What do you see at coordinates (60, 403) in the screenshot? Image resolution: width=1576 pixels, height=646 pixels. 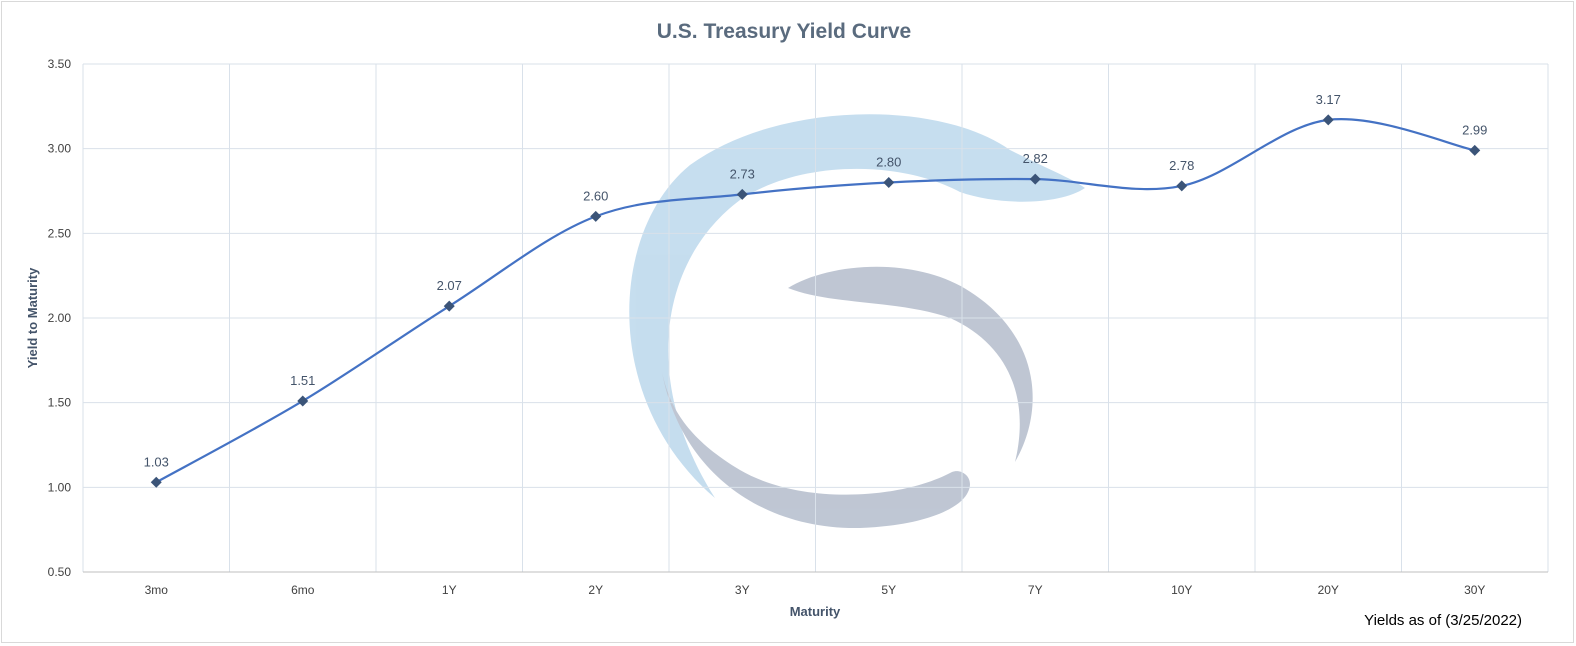 I see `y-tick-label: 1.50` at bounding box center [60, 403].